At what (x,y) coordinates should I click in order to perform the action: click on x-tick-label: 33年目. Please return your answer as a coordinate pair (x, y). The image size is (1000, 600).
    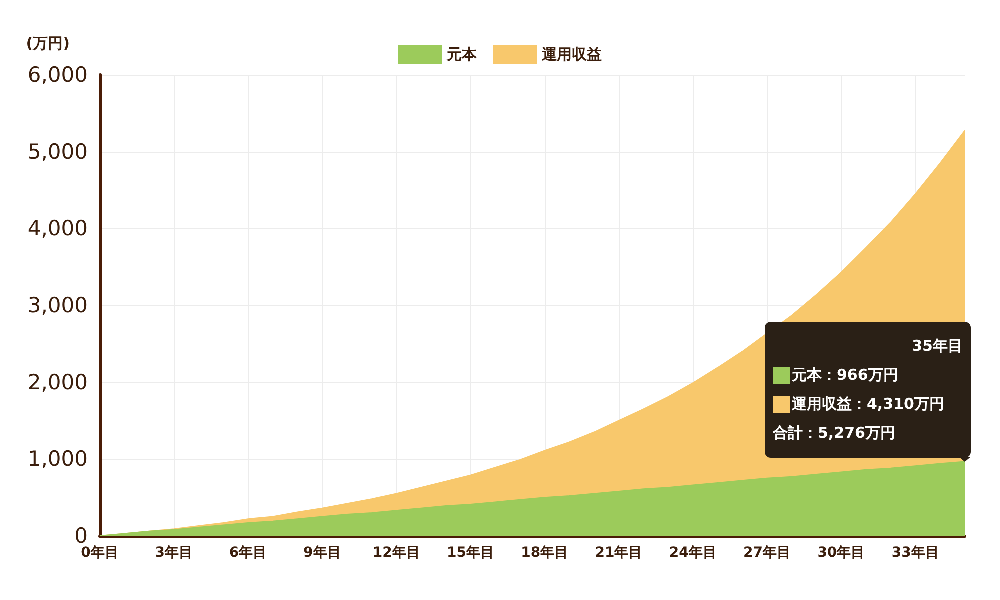
    Looking at the image, I should click on (916, 553).